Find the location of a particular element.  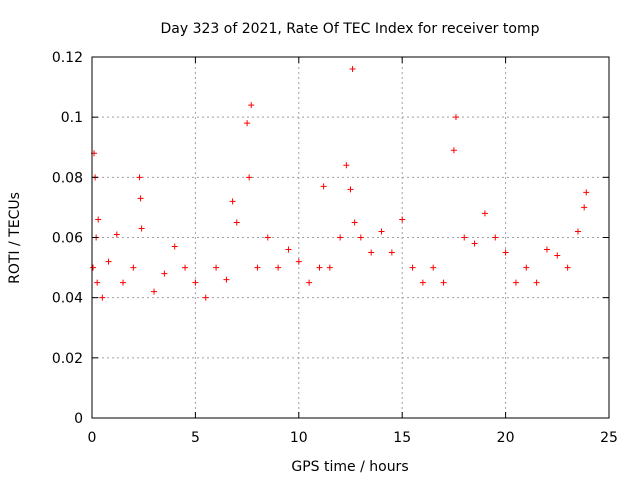

y-tick-label: 0.12 is located at coordinates (67, 58).